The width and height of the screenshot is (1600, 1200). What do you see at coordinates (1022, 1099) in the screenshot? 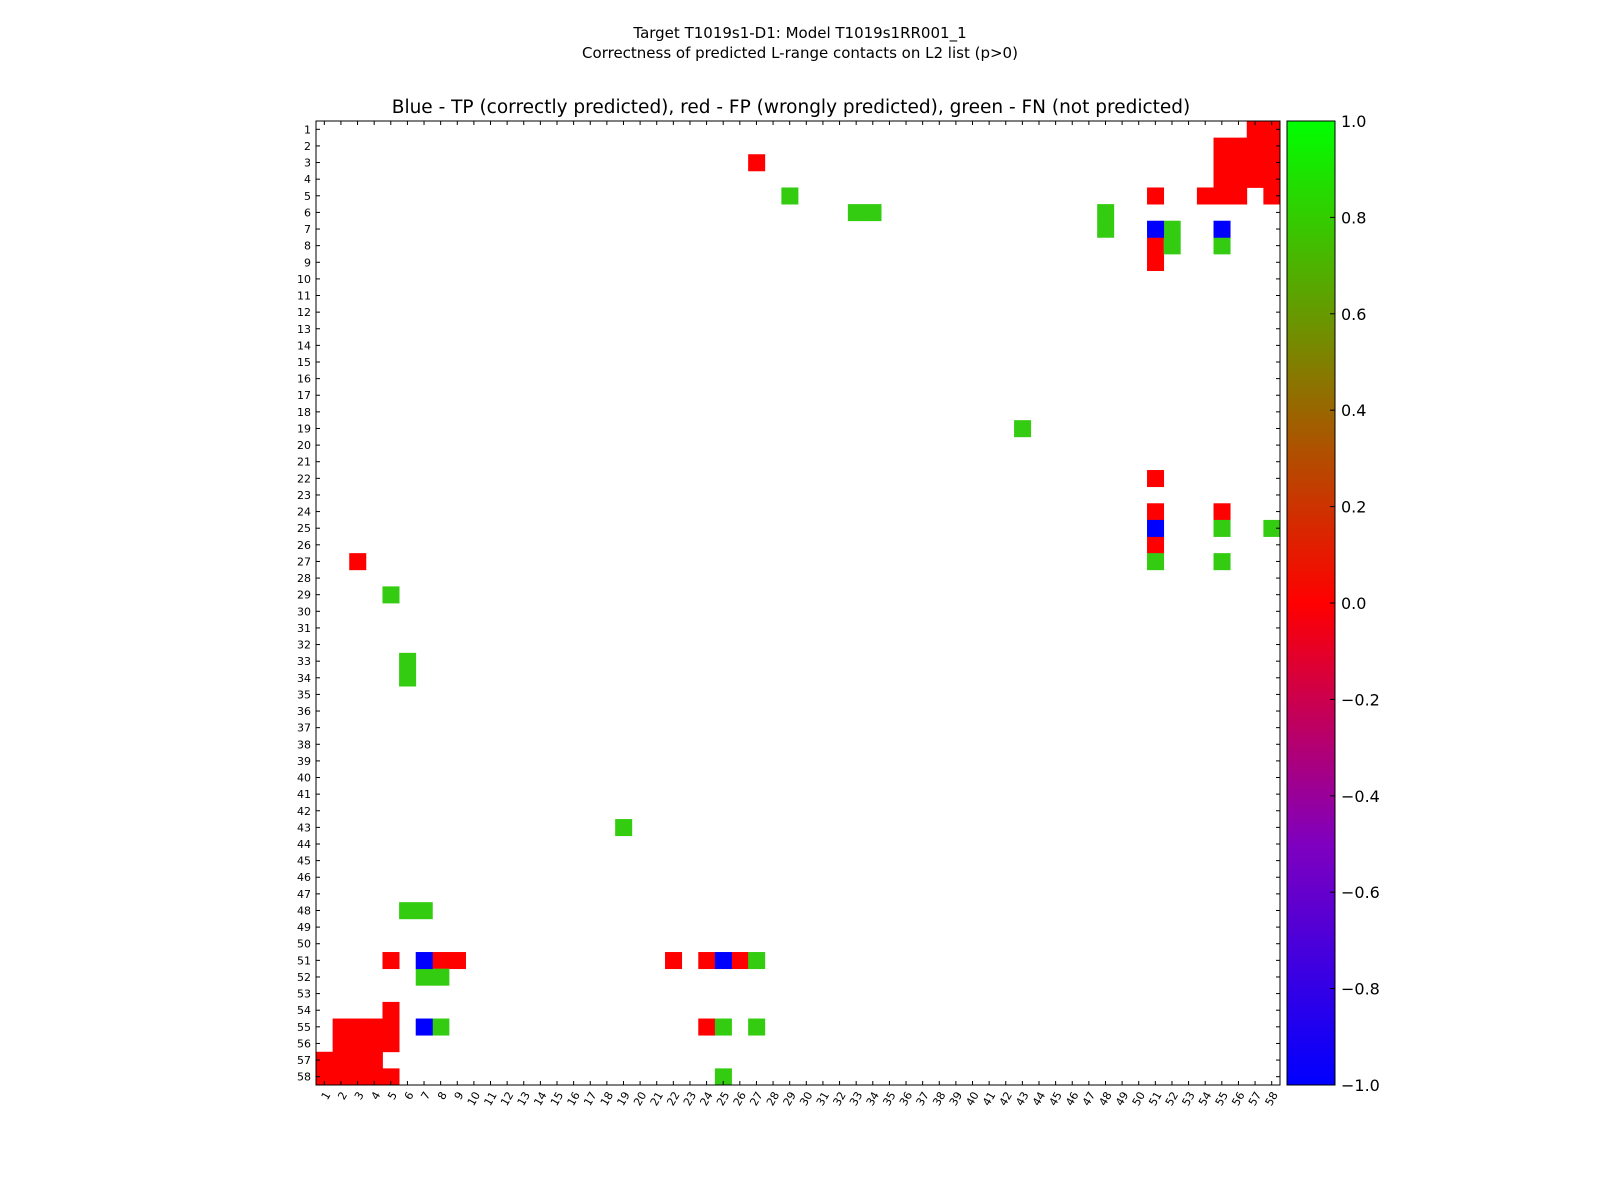
I see `x-tick-label-43: 43` at bounding box center [1022, 1099].